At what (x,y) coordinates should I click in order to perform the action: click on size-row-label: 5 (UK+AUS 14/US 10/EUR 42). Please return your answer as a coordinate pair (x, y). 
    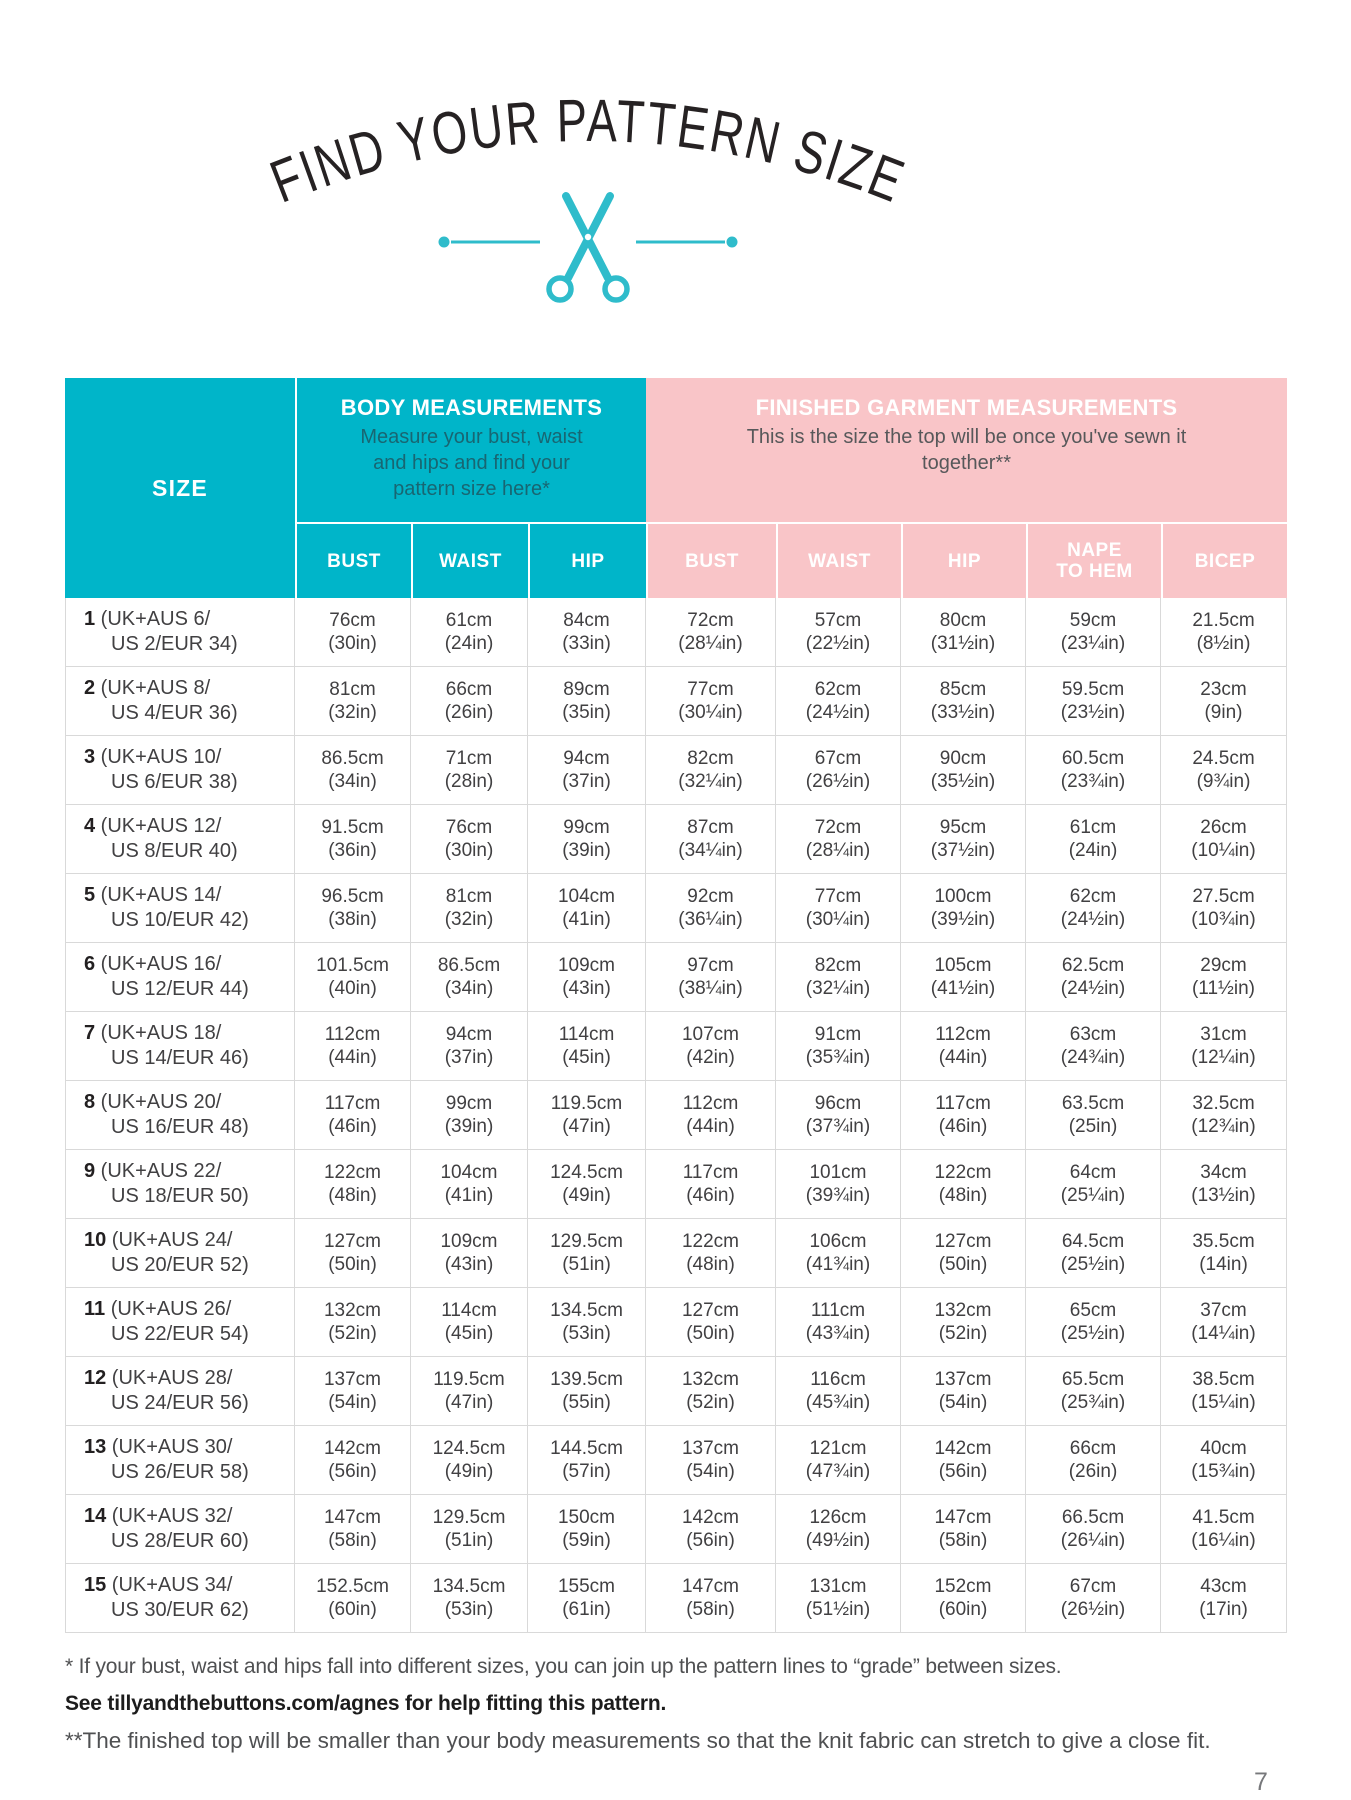
    Looking at the image, I should click on (180, 908).